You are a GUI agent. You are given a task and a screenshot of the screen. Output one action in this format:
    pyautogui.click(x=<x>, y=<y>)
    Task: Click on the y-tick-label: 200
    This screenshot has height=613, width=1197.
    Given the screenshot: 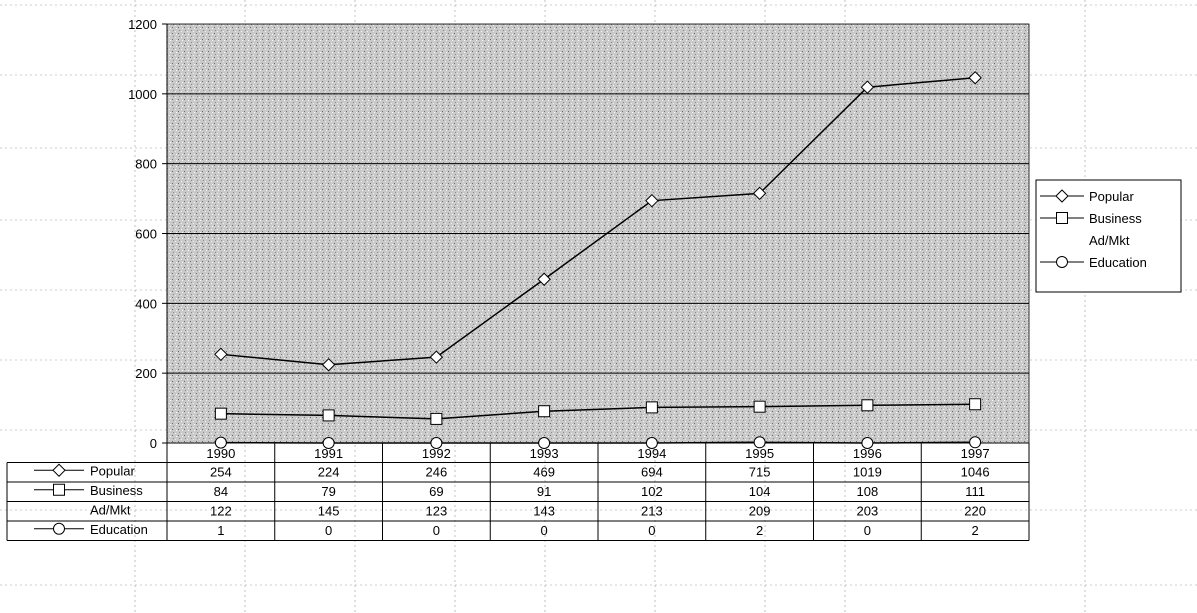 What is the action you would take?
    pyautogui.click(x=146, y=373)
    